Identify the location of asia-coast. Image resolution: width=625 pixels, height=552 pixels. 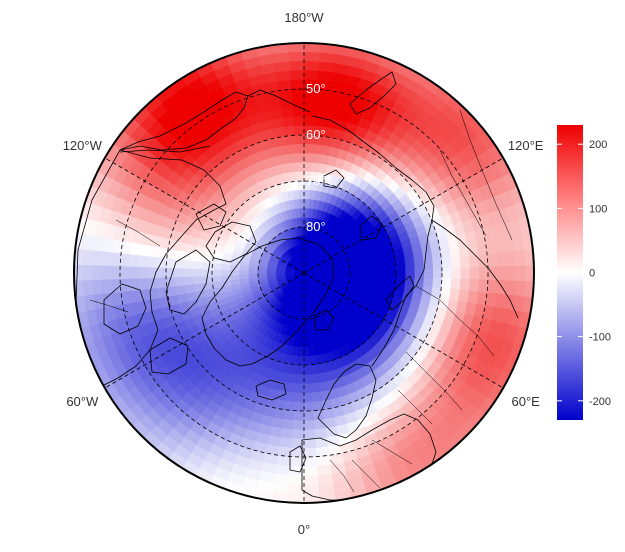
(475, 269).